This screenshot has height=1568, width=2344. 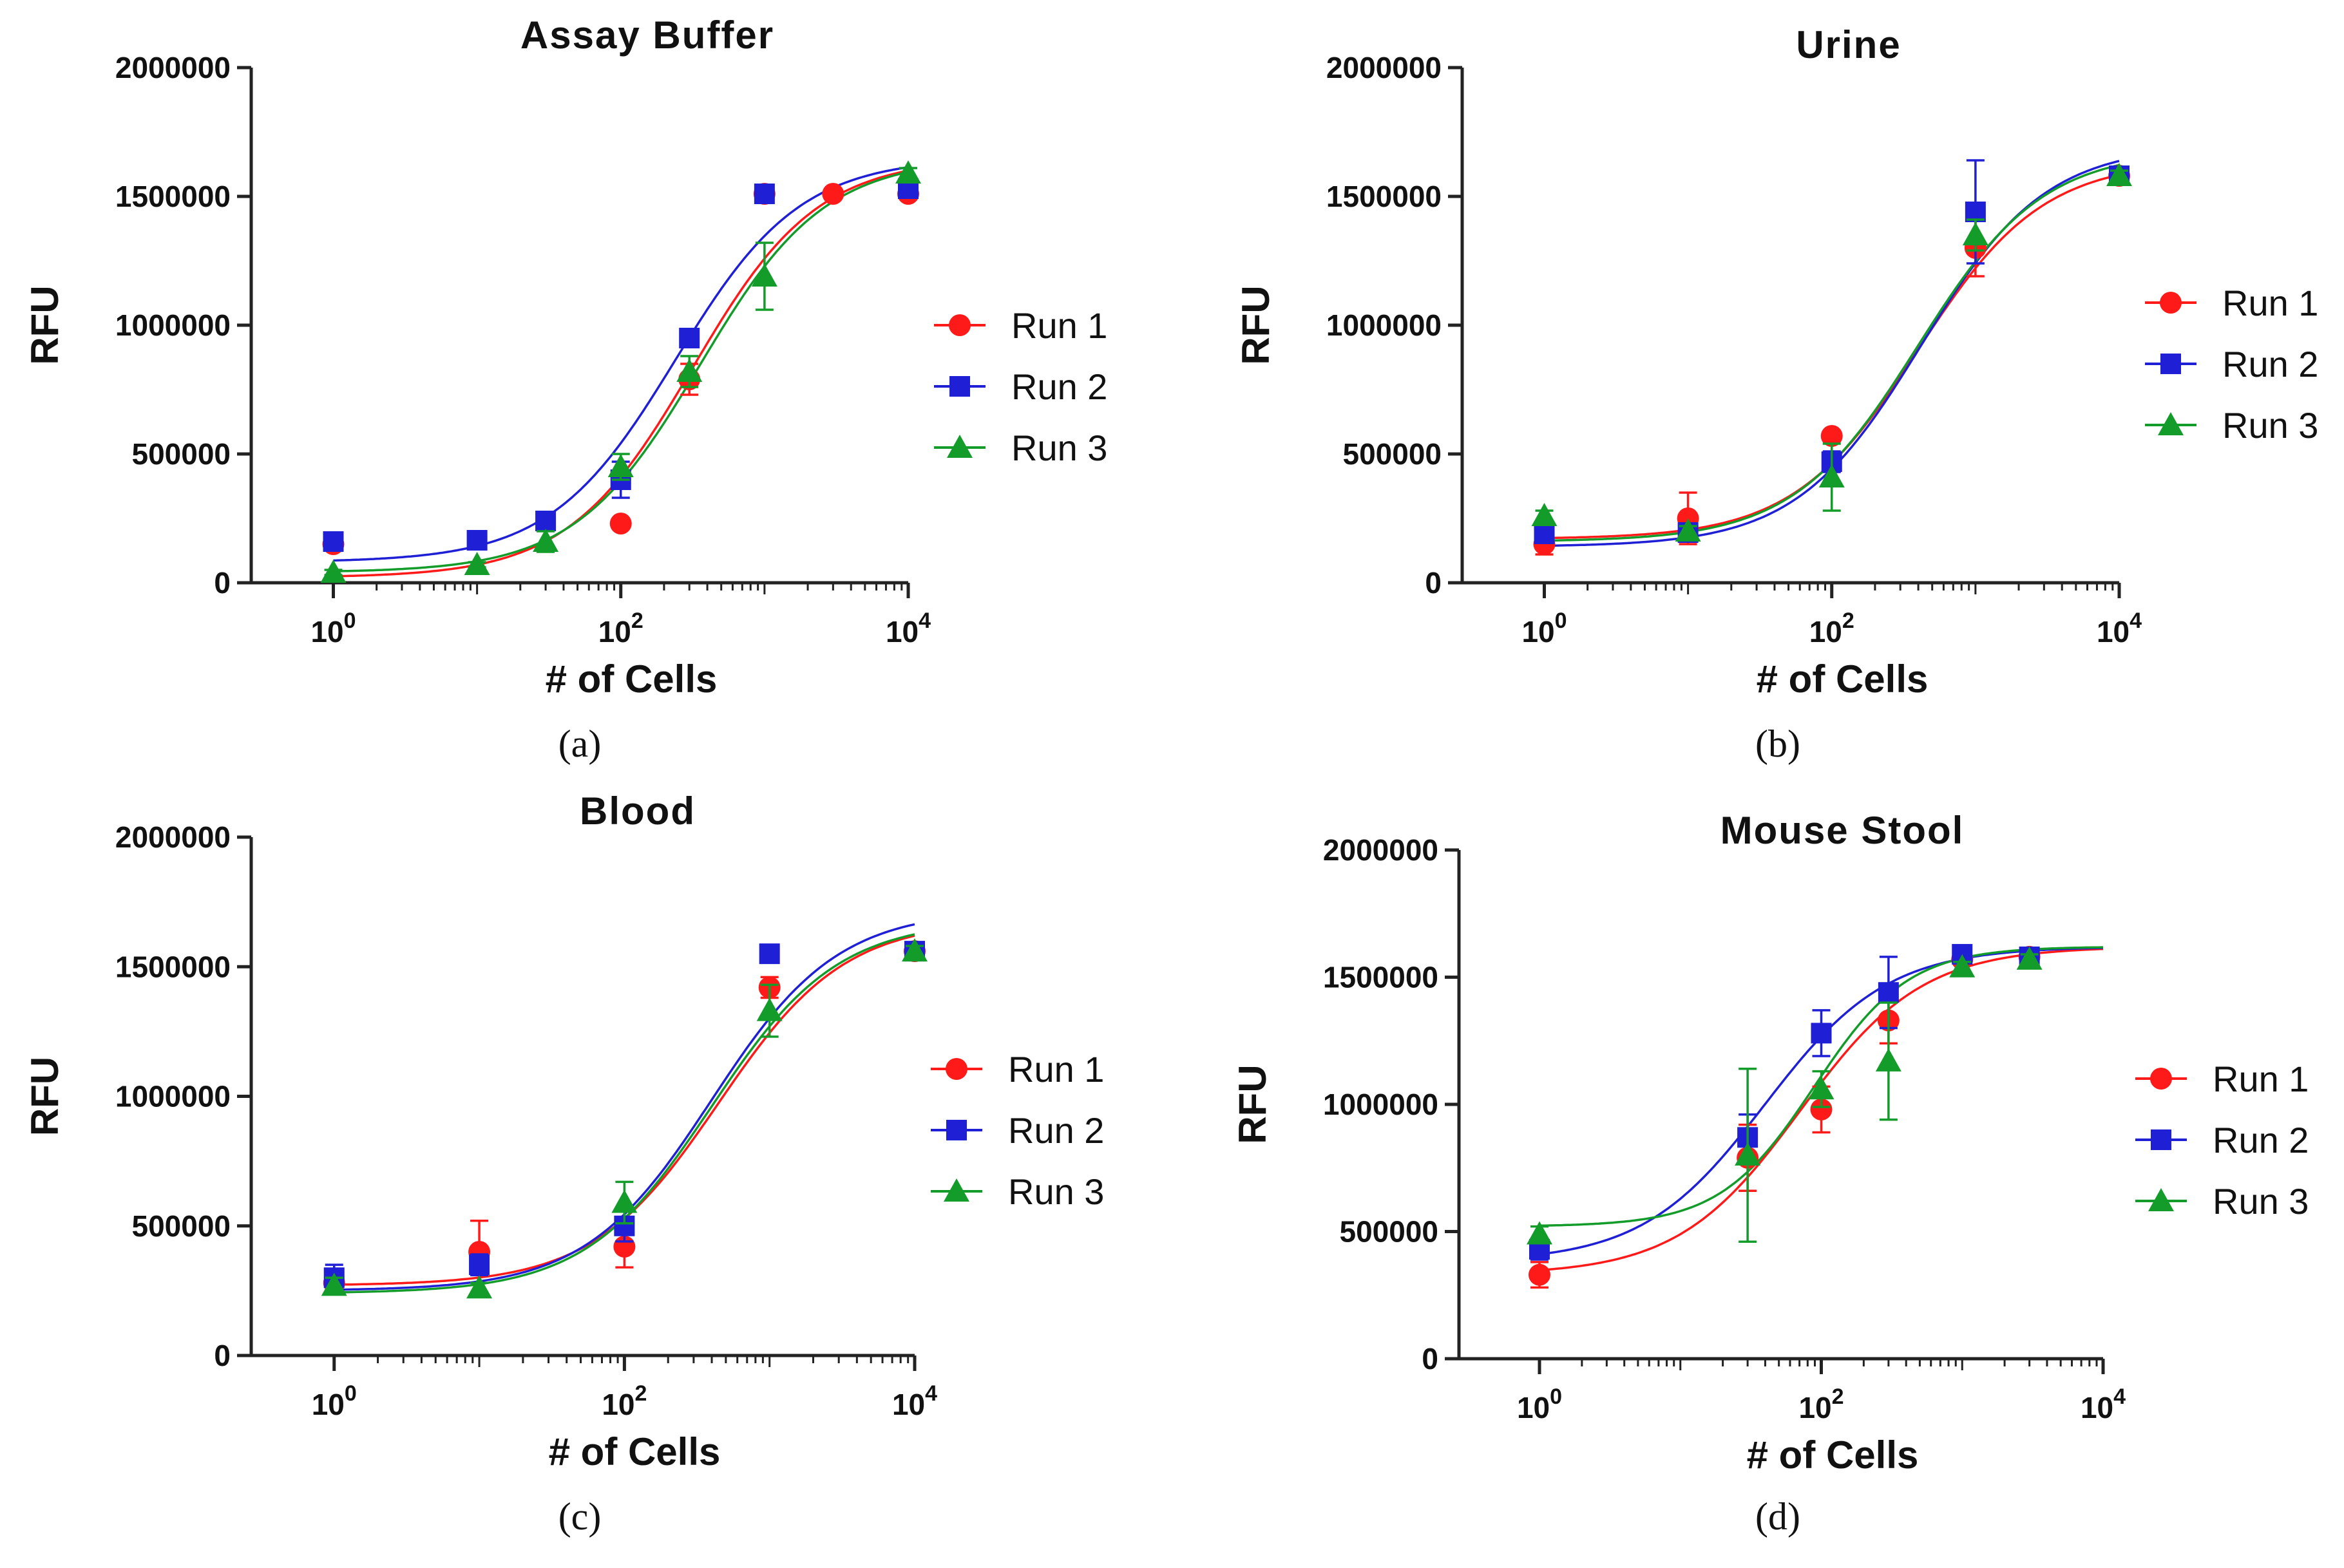 What do you see at coordinates (1842, 830) in the screenshot?
I see `panel-title: Mouse Stool` at bounding box center [1842, 830].